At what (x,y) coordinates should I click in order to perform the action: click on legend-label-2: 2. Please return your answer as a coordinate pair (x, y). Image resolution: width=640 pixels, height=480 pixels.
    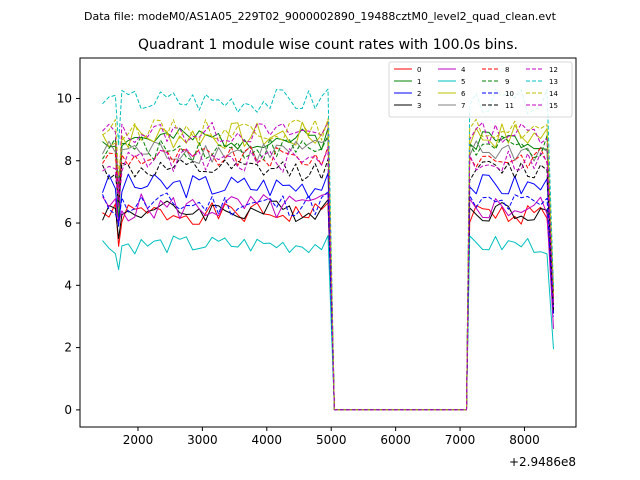
    Looking at the image, I should click on (419, 94).